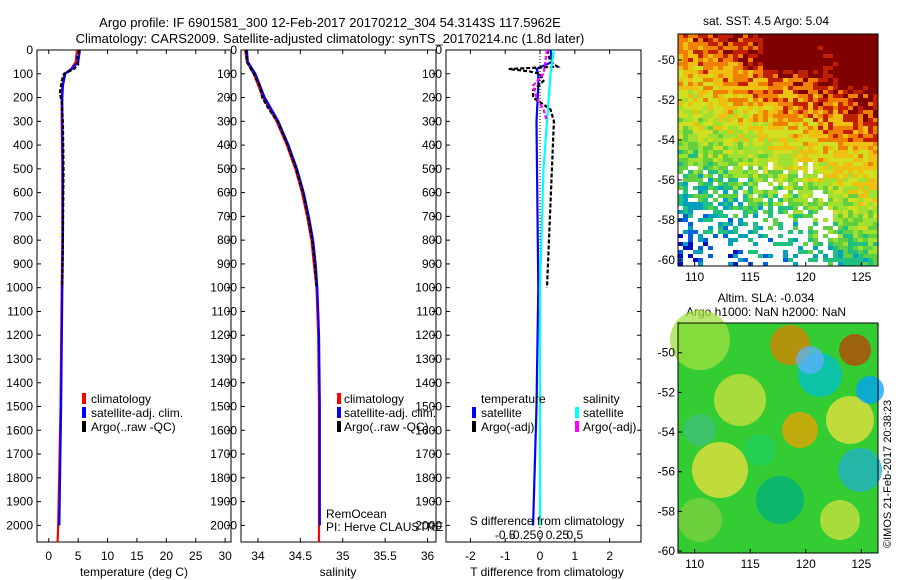 Image resolution: width=900 pixels, height=580 pixels. What do you see at coordinates (432, 240) in the screenshot?
I see `depth-tick-label: 800` at bounding box center [432, 240].